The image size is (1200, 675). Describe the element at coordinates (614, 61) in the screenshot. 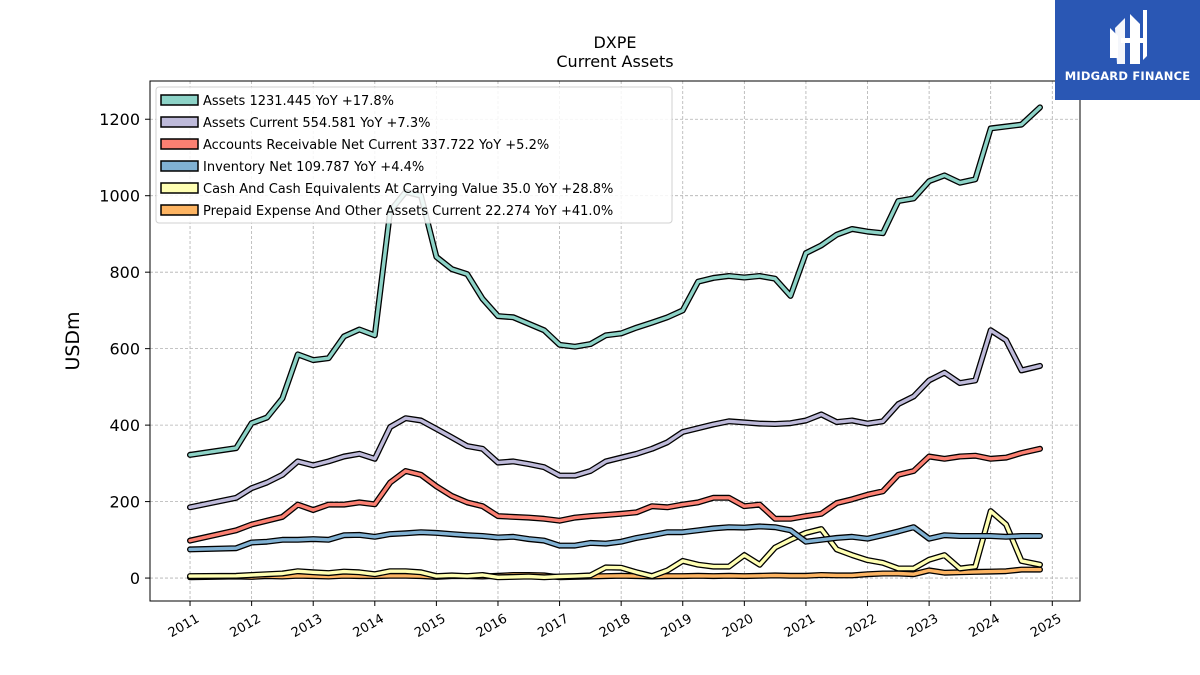

I see `chart-subtitle: Current Assets` at that location.